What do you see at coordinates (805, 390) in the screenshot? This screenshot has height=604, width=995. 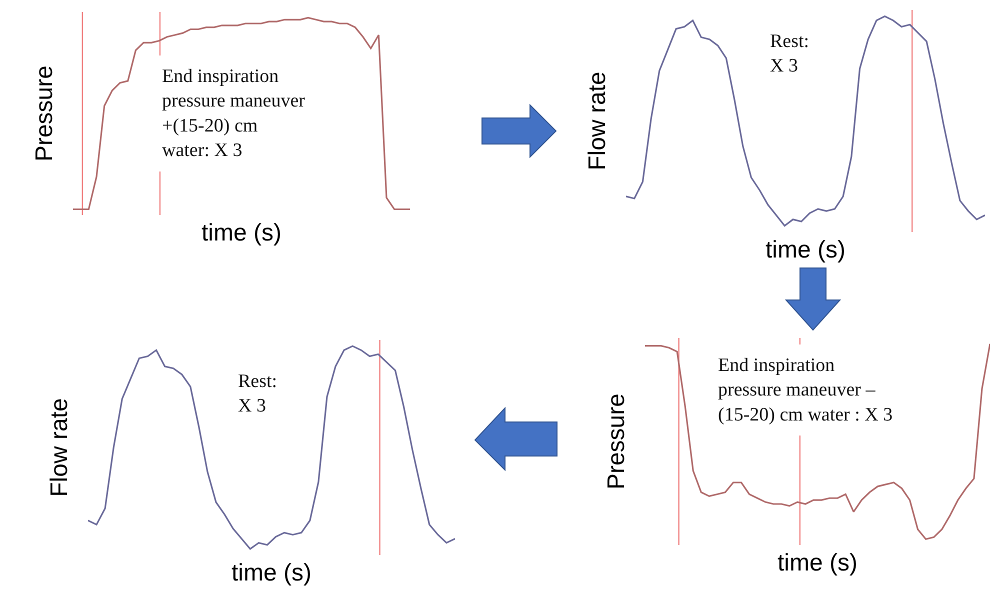 I see `annotation: End inspiration pressure maneuver – (15-20) cm water : X 3` at bounding box center [805, 390].